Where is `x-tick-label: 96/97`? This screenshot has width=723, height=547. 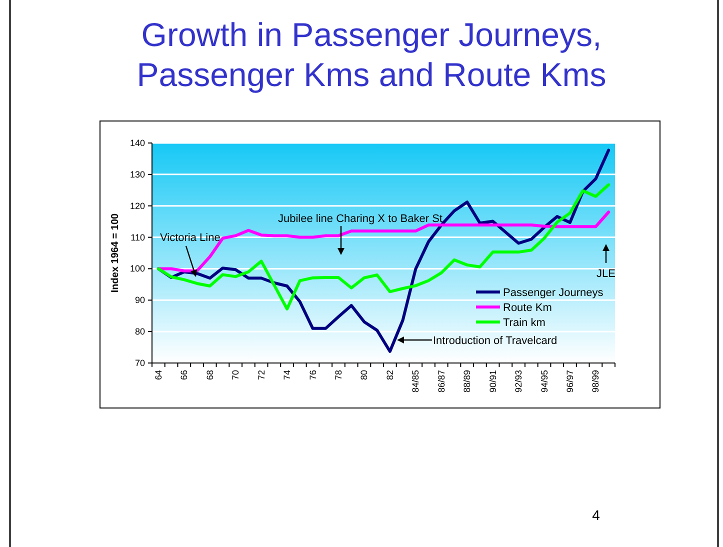
x-tick-label: 96/97 is located at coordinates (569, 381).